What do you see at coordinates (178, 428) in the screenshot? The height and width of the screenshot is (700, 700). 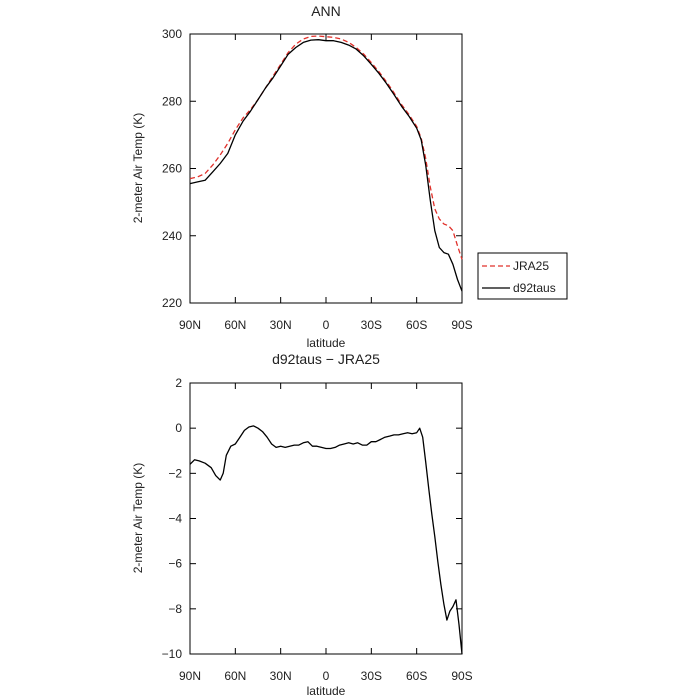 I see `y-tick-label: 0` at bounding box center [178, 428].